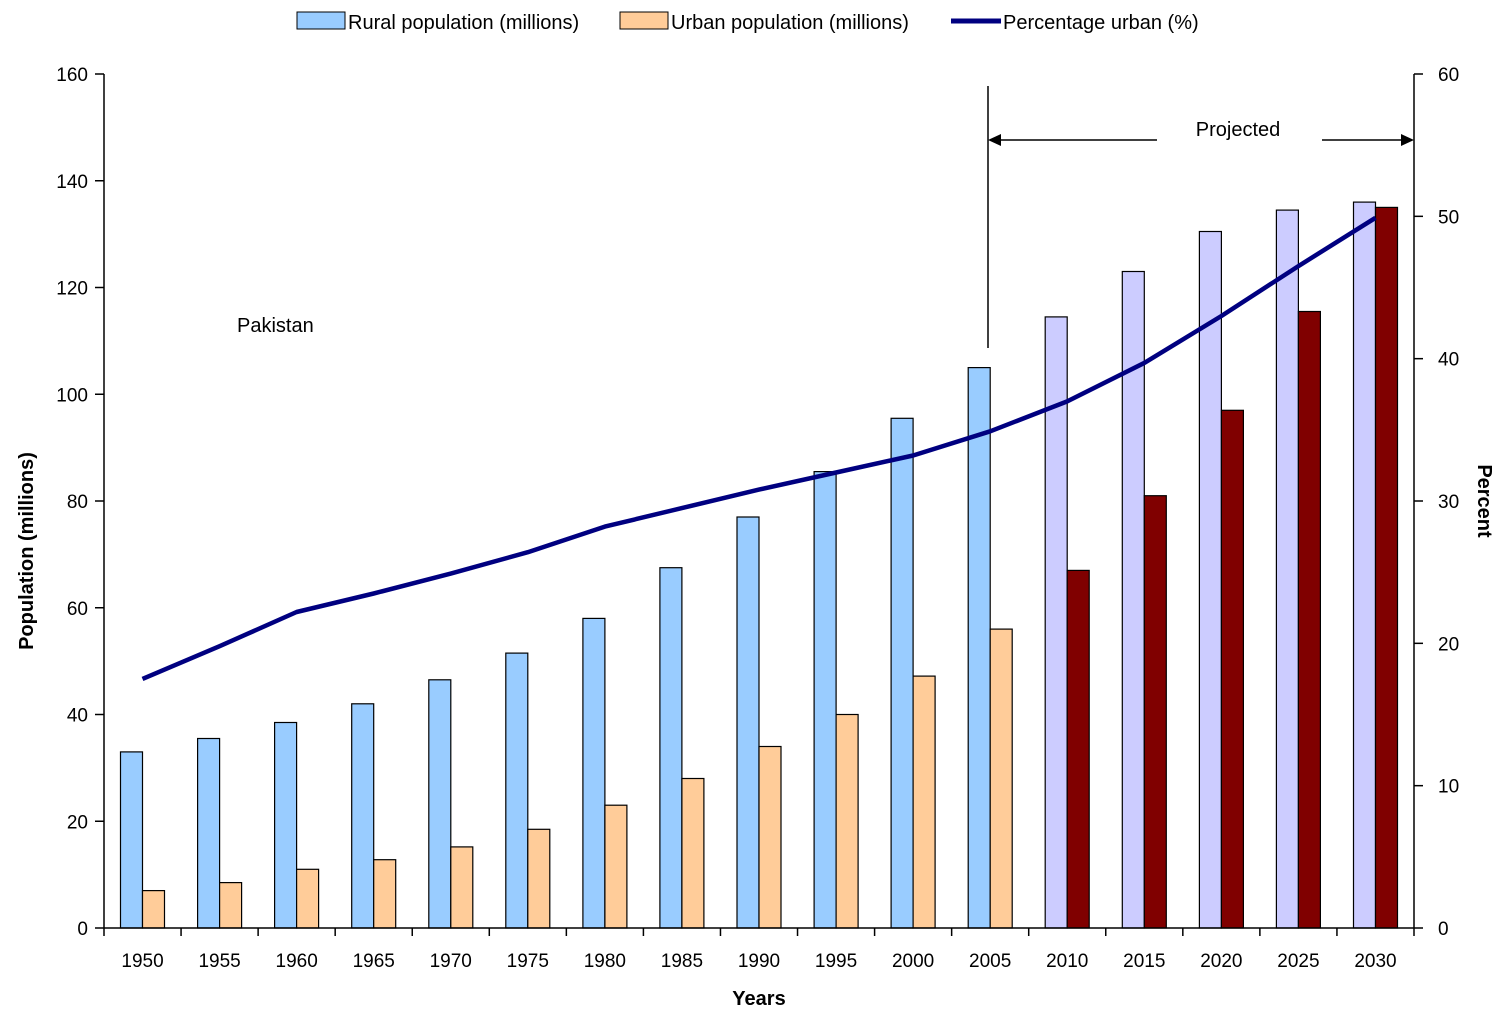 This screenshot has width=1493, height=1015. Describe the element at coordinates (308, 898) in the screenshot. I see `bar-urban-1960` at that location.